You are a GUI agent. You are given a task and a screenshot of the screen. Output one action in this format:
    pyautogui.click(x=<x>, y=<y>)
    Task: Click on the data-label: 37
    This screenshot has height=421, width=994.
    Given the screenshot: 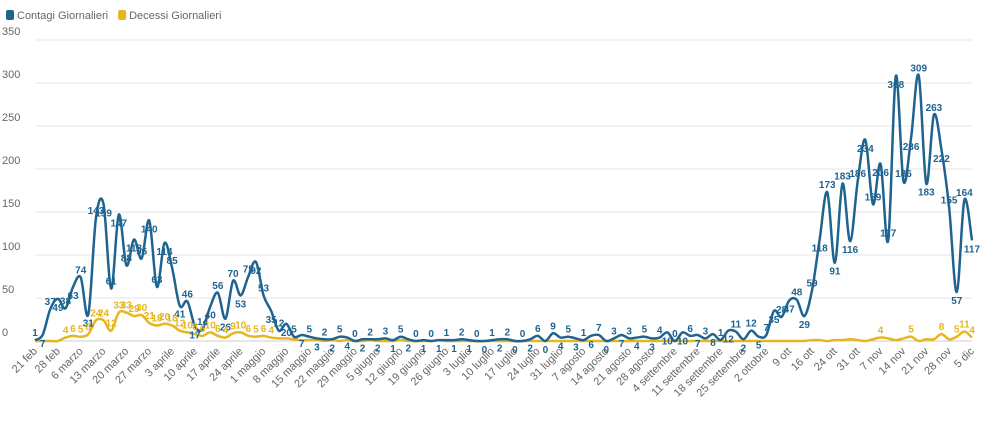 What is the action you would take?
    pyautogui.click(x=51, y=302)
    